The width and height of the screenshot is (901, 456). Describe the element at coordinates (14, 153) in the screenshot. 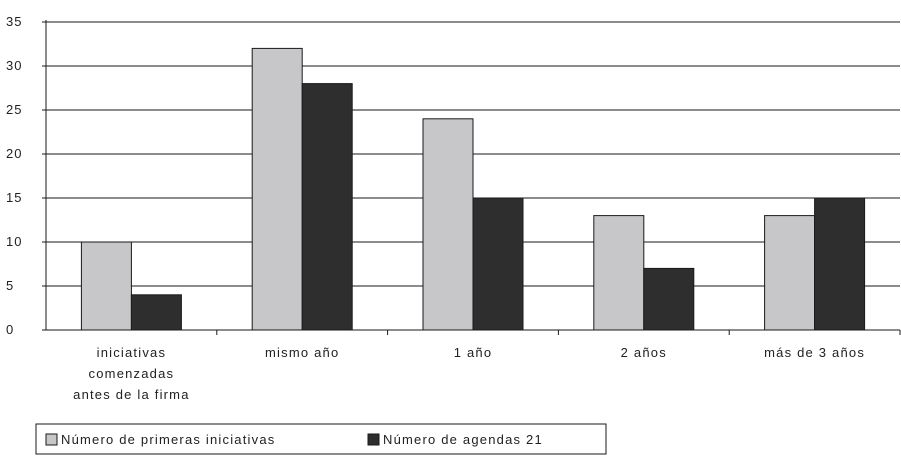

I see `y-tick-label-20: 20` at that location.